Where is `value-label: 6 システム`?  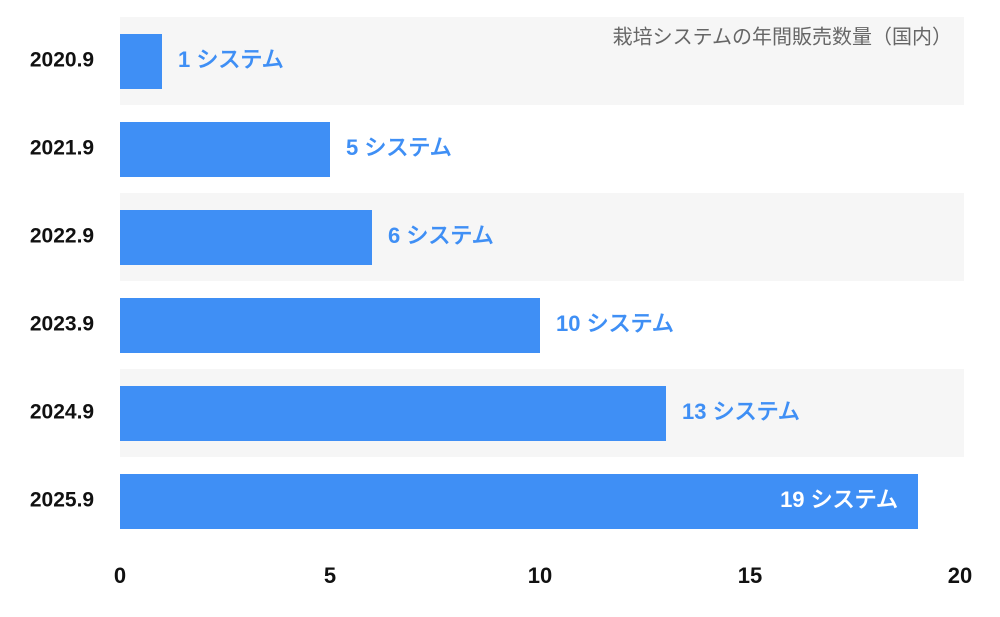
value-label: 6 システム is located at coordinates (441, 235).